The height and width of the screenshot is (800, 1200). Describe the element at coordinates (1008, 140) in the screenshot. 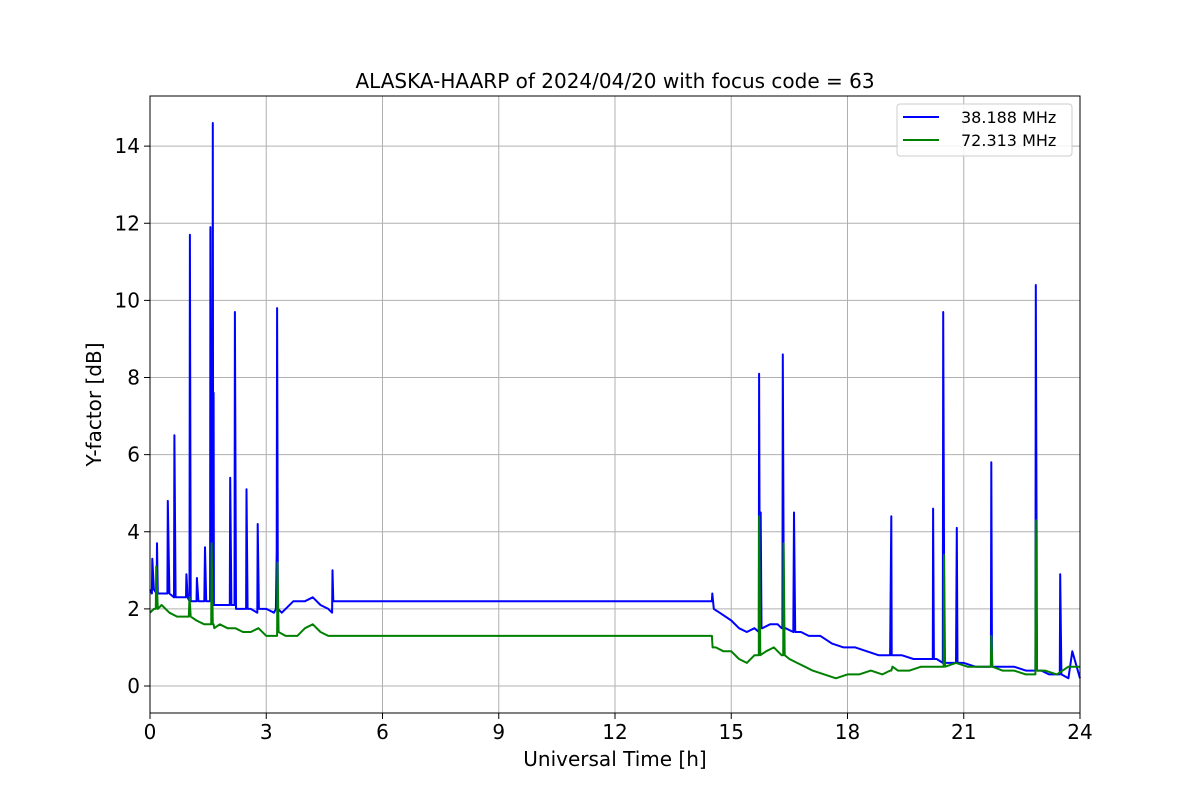

I see `legend-label: 72.313 MHz` at that location.